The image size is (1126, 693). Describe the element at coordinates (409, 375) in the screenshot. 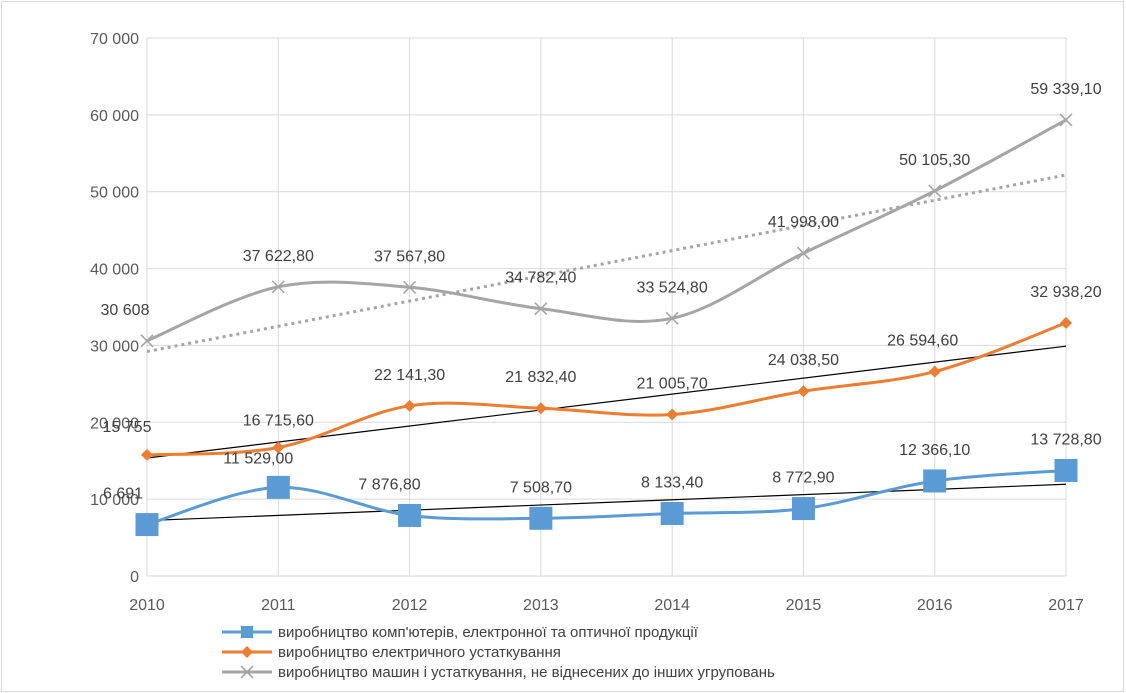

I see `data-label: 22 141,30` at that location.